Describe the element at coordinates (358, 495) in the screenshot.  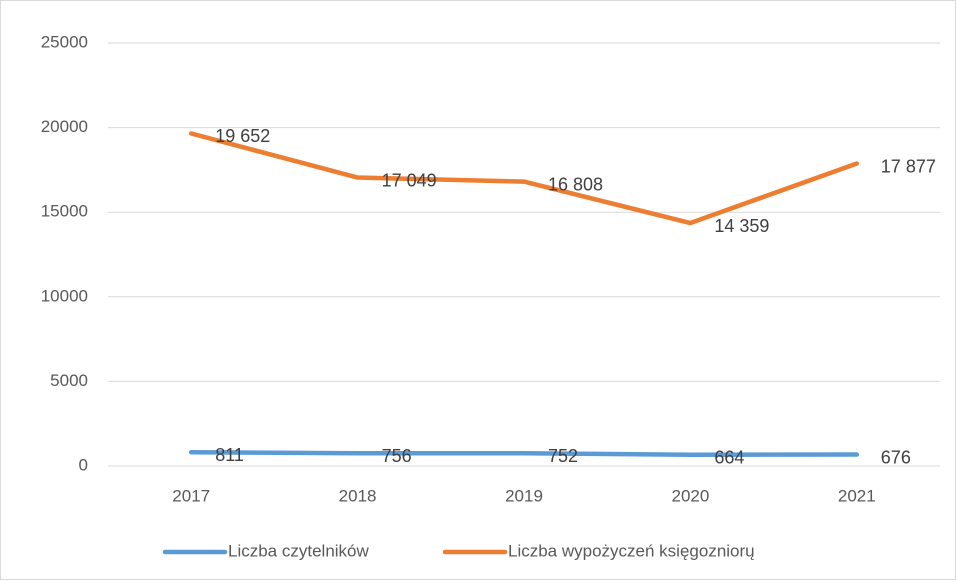
I see `x-tick-label: 2018` at that location.